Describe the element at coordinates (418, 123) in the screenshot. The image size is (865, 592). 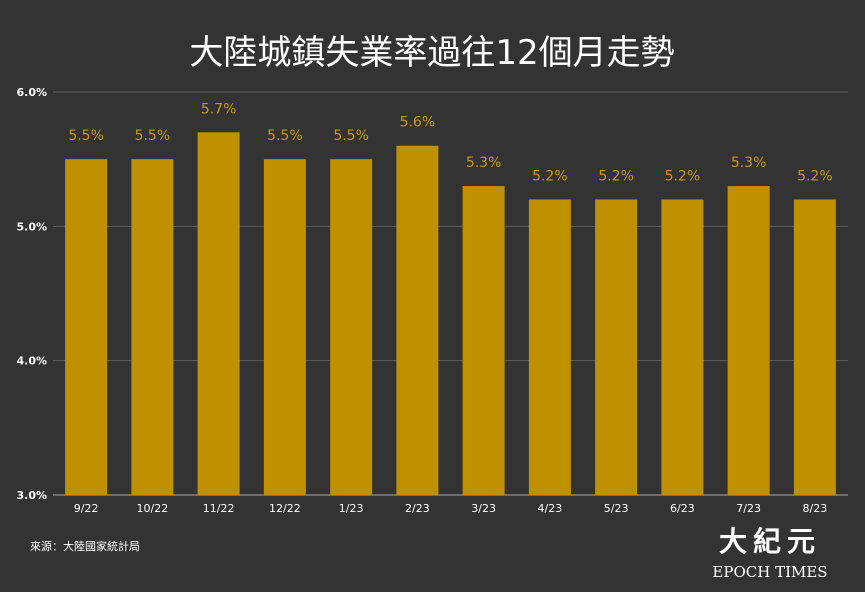
I see `data-label: 5.6%` at that location.